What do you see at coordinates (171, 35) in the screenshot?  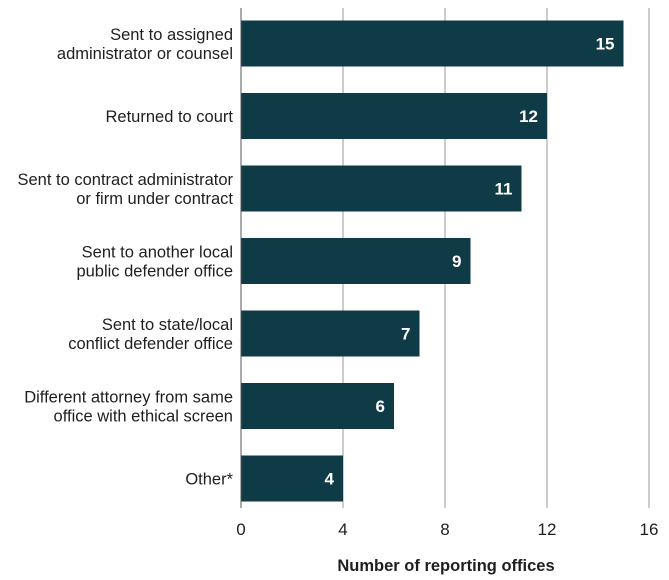 I see `category-label: Sent to assigned` at bounding box center [171, 35].